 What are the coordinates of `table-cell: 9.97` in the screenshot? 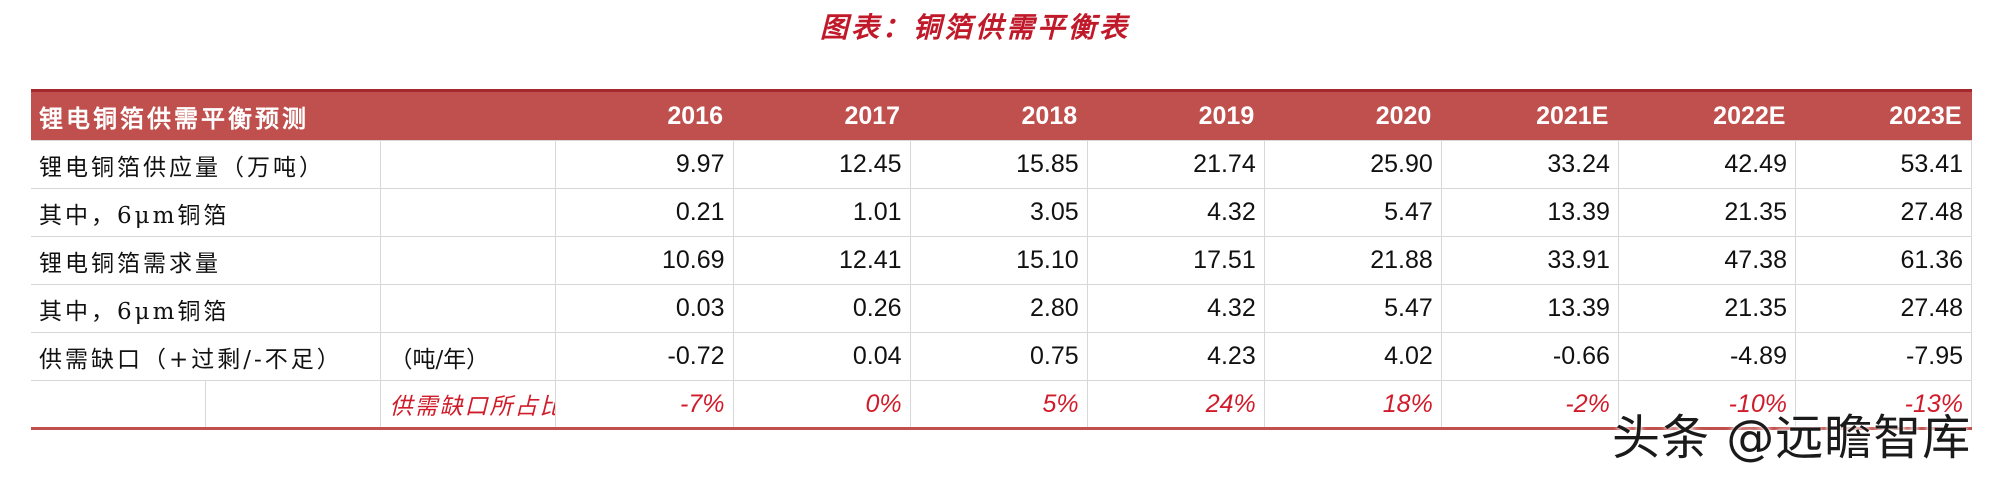 It's located at (644, 164).